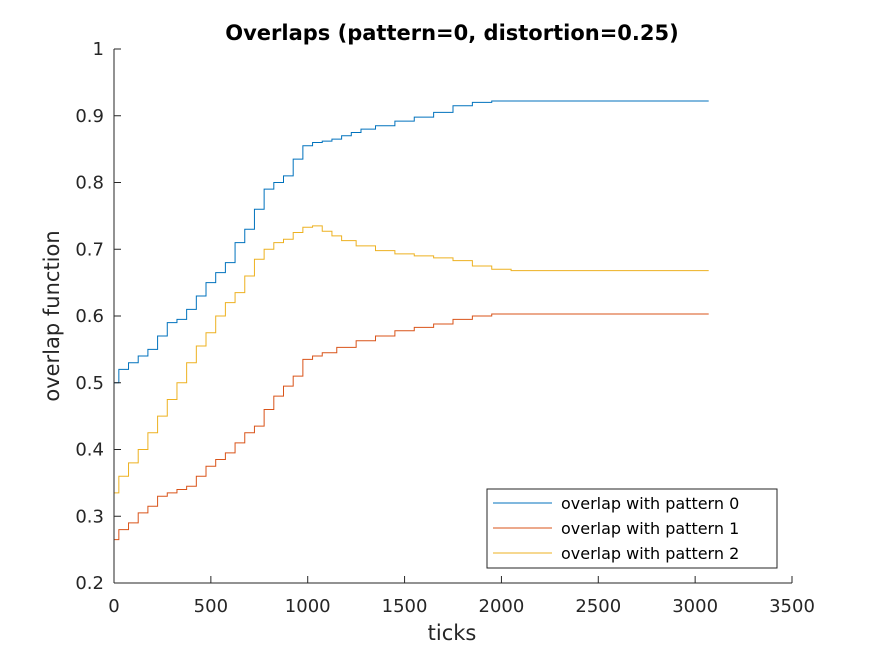 The image size is (875, 656). I want to click on x-tick-label: 3000, so click(695, 606).